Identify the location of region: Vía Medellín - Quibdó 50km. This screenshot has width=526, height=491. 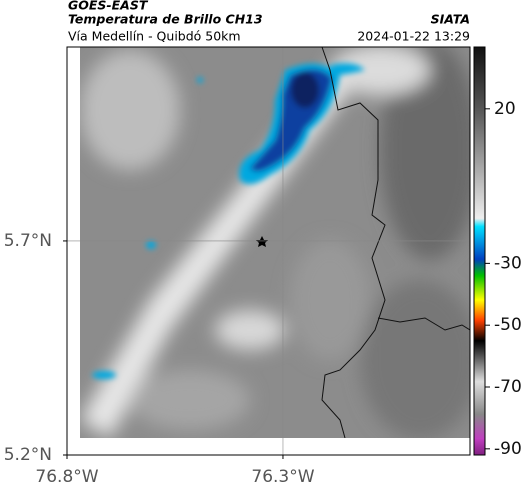
(154, 36).